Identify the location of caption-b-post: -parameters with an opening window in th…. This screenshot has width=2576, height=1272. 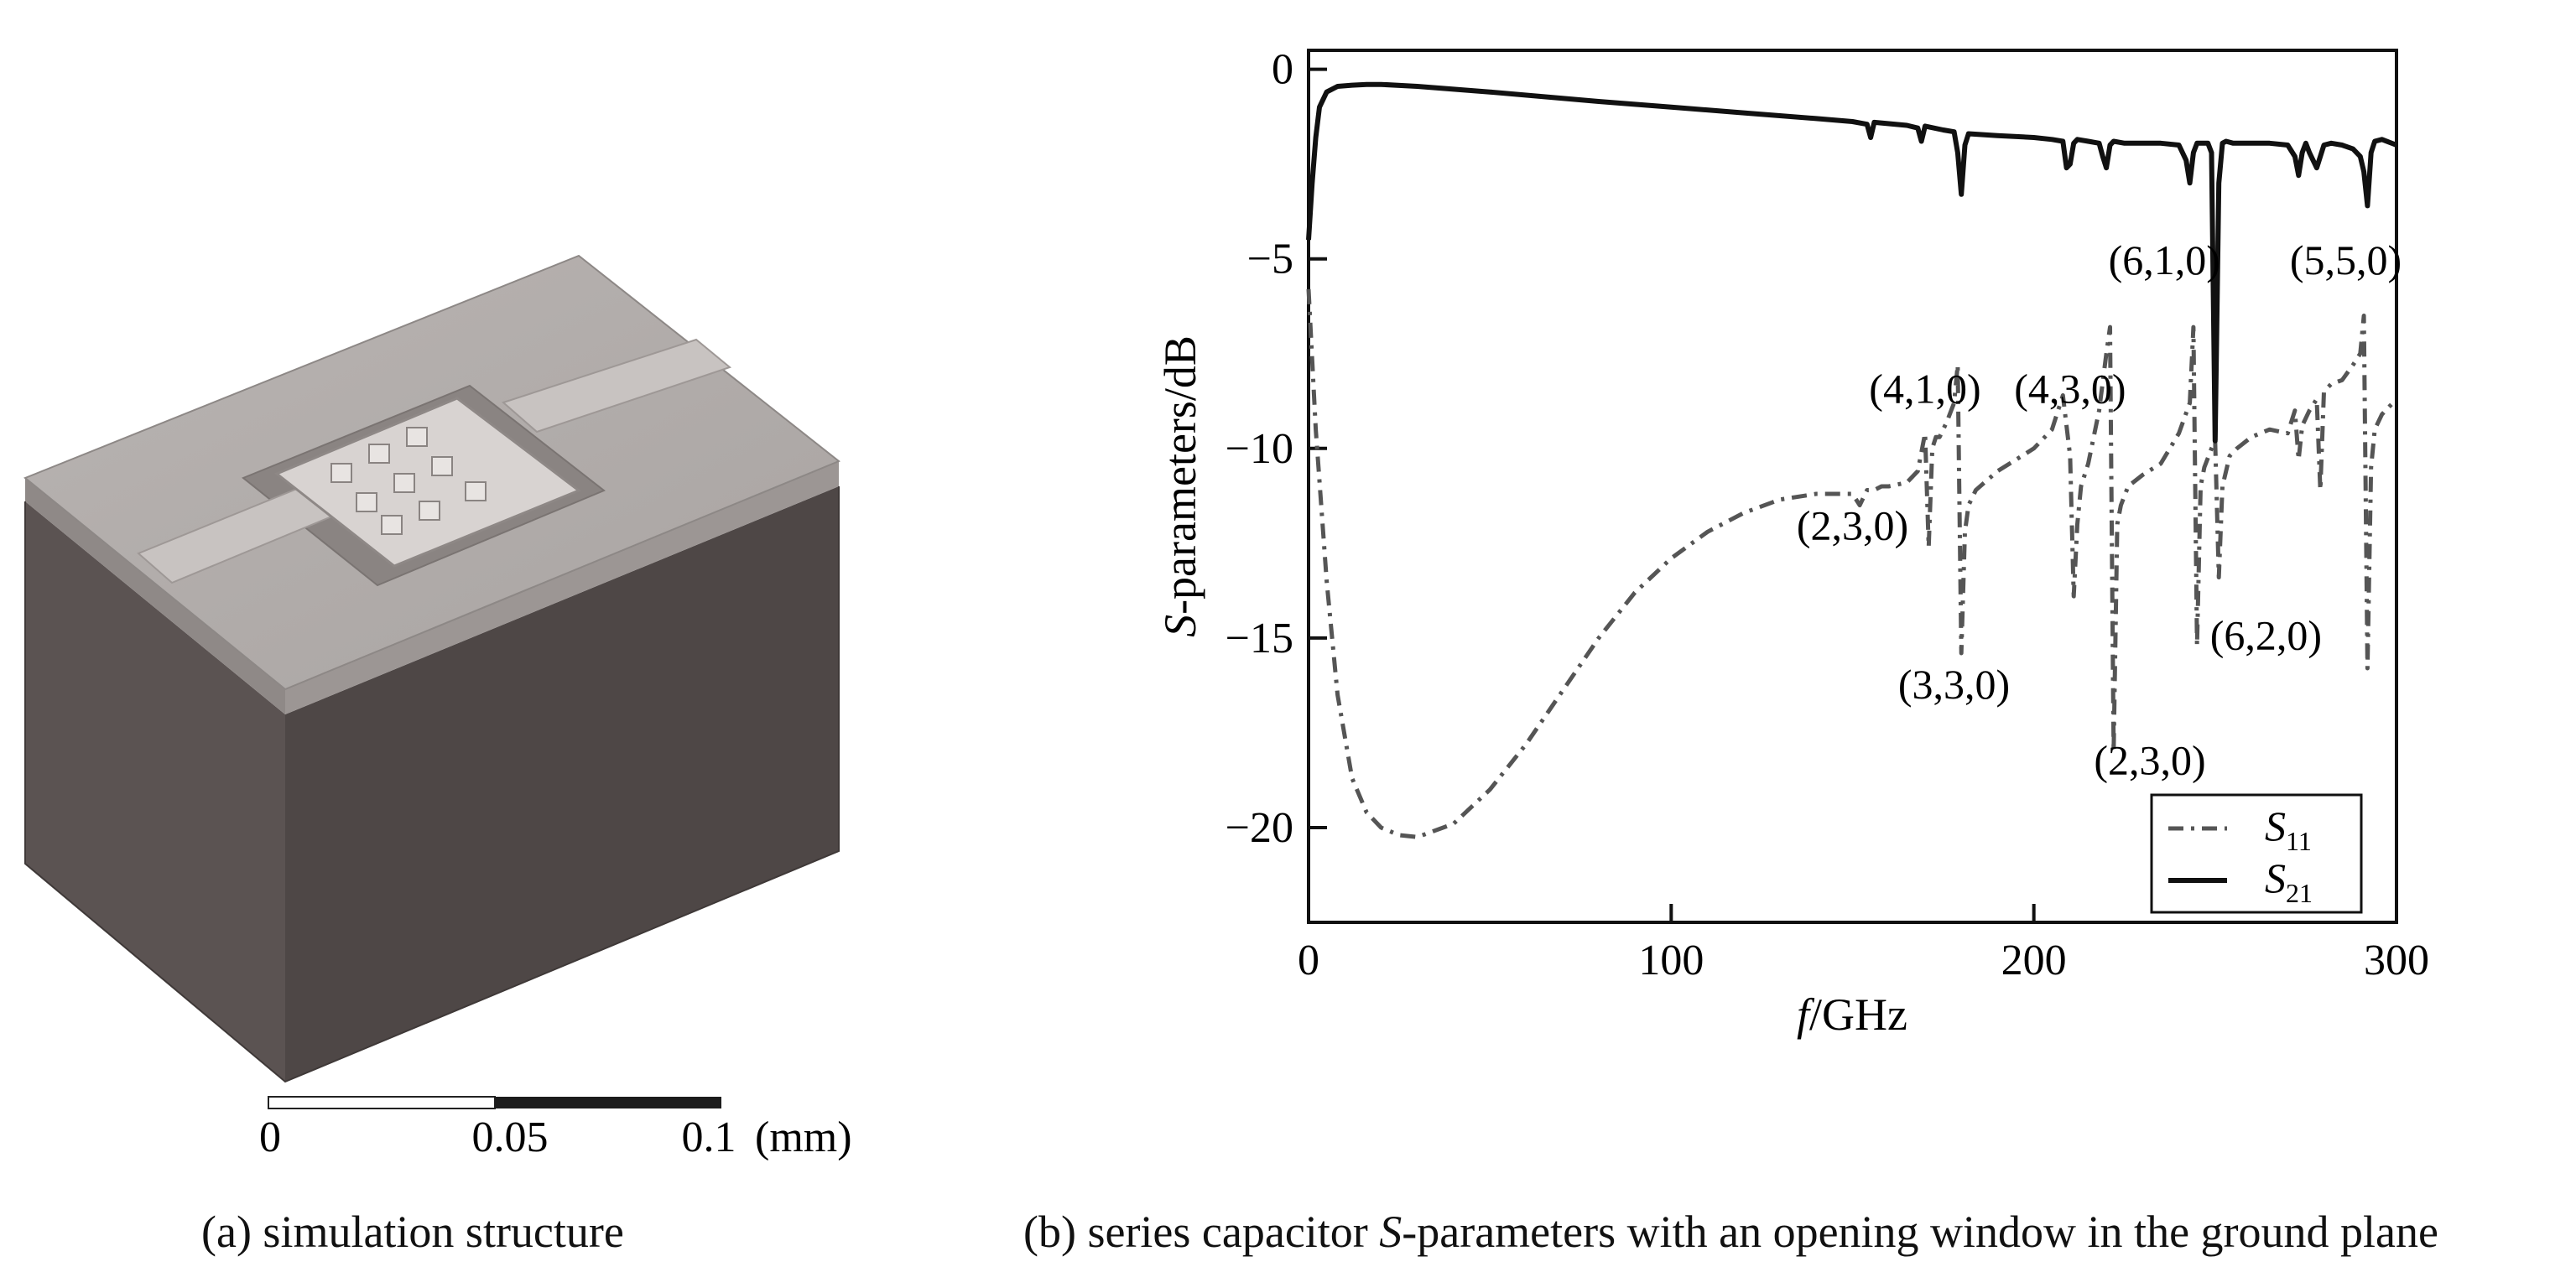
(1920, 1232).